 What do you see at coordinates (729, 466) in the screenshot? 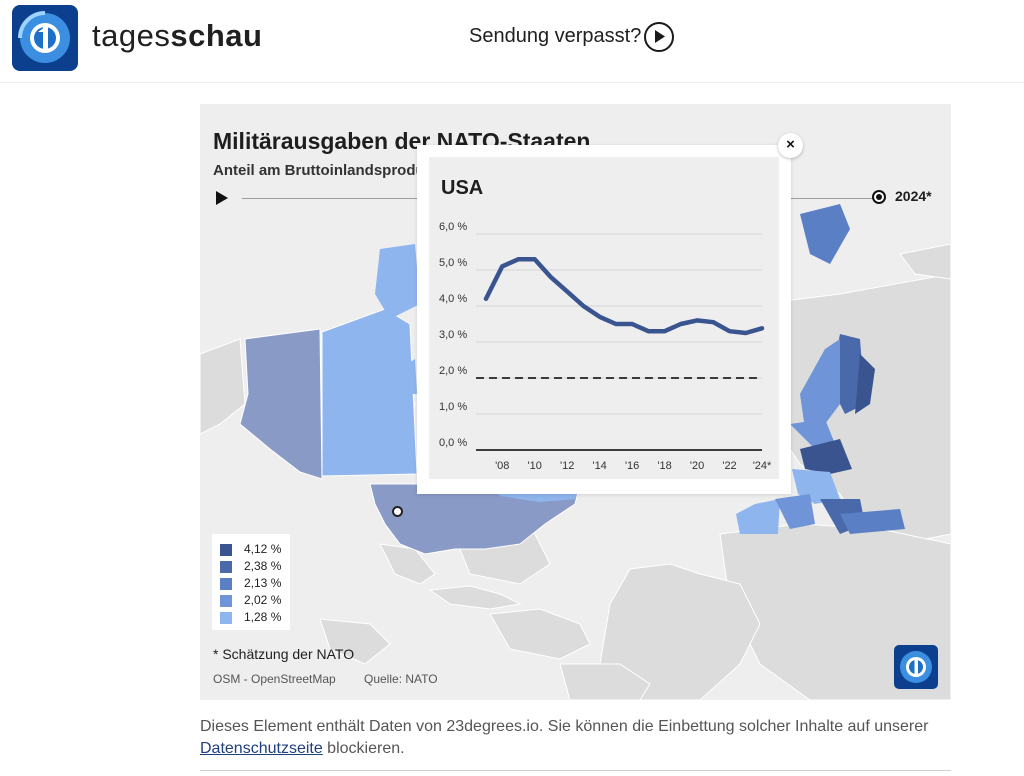
I see `x-tick-label: '22` at bounding box center [729, 466].